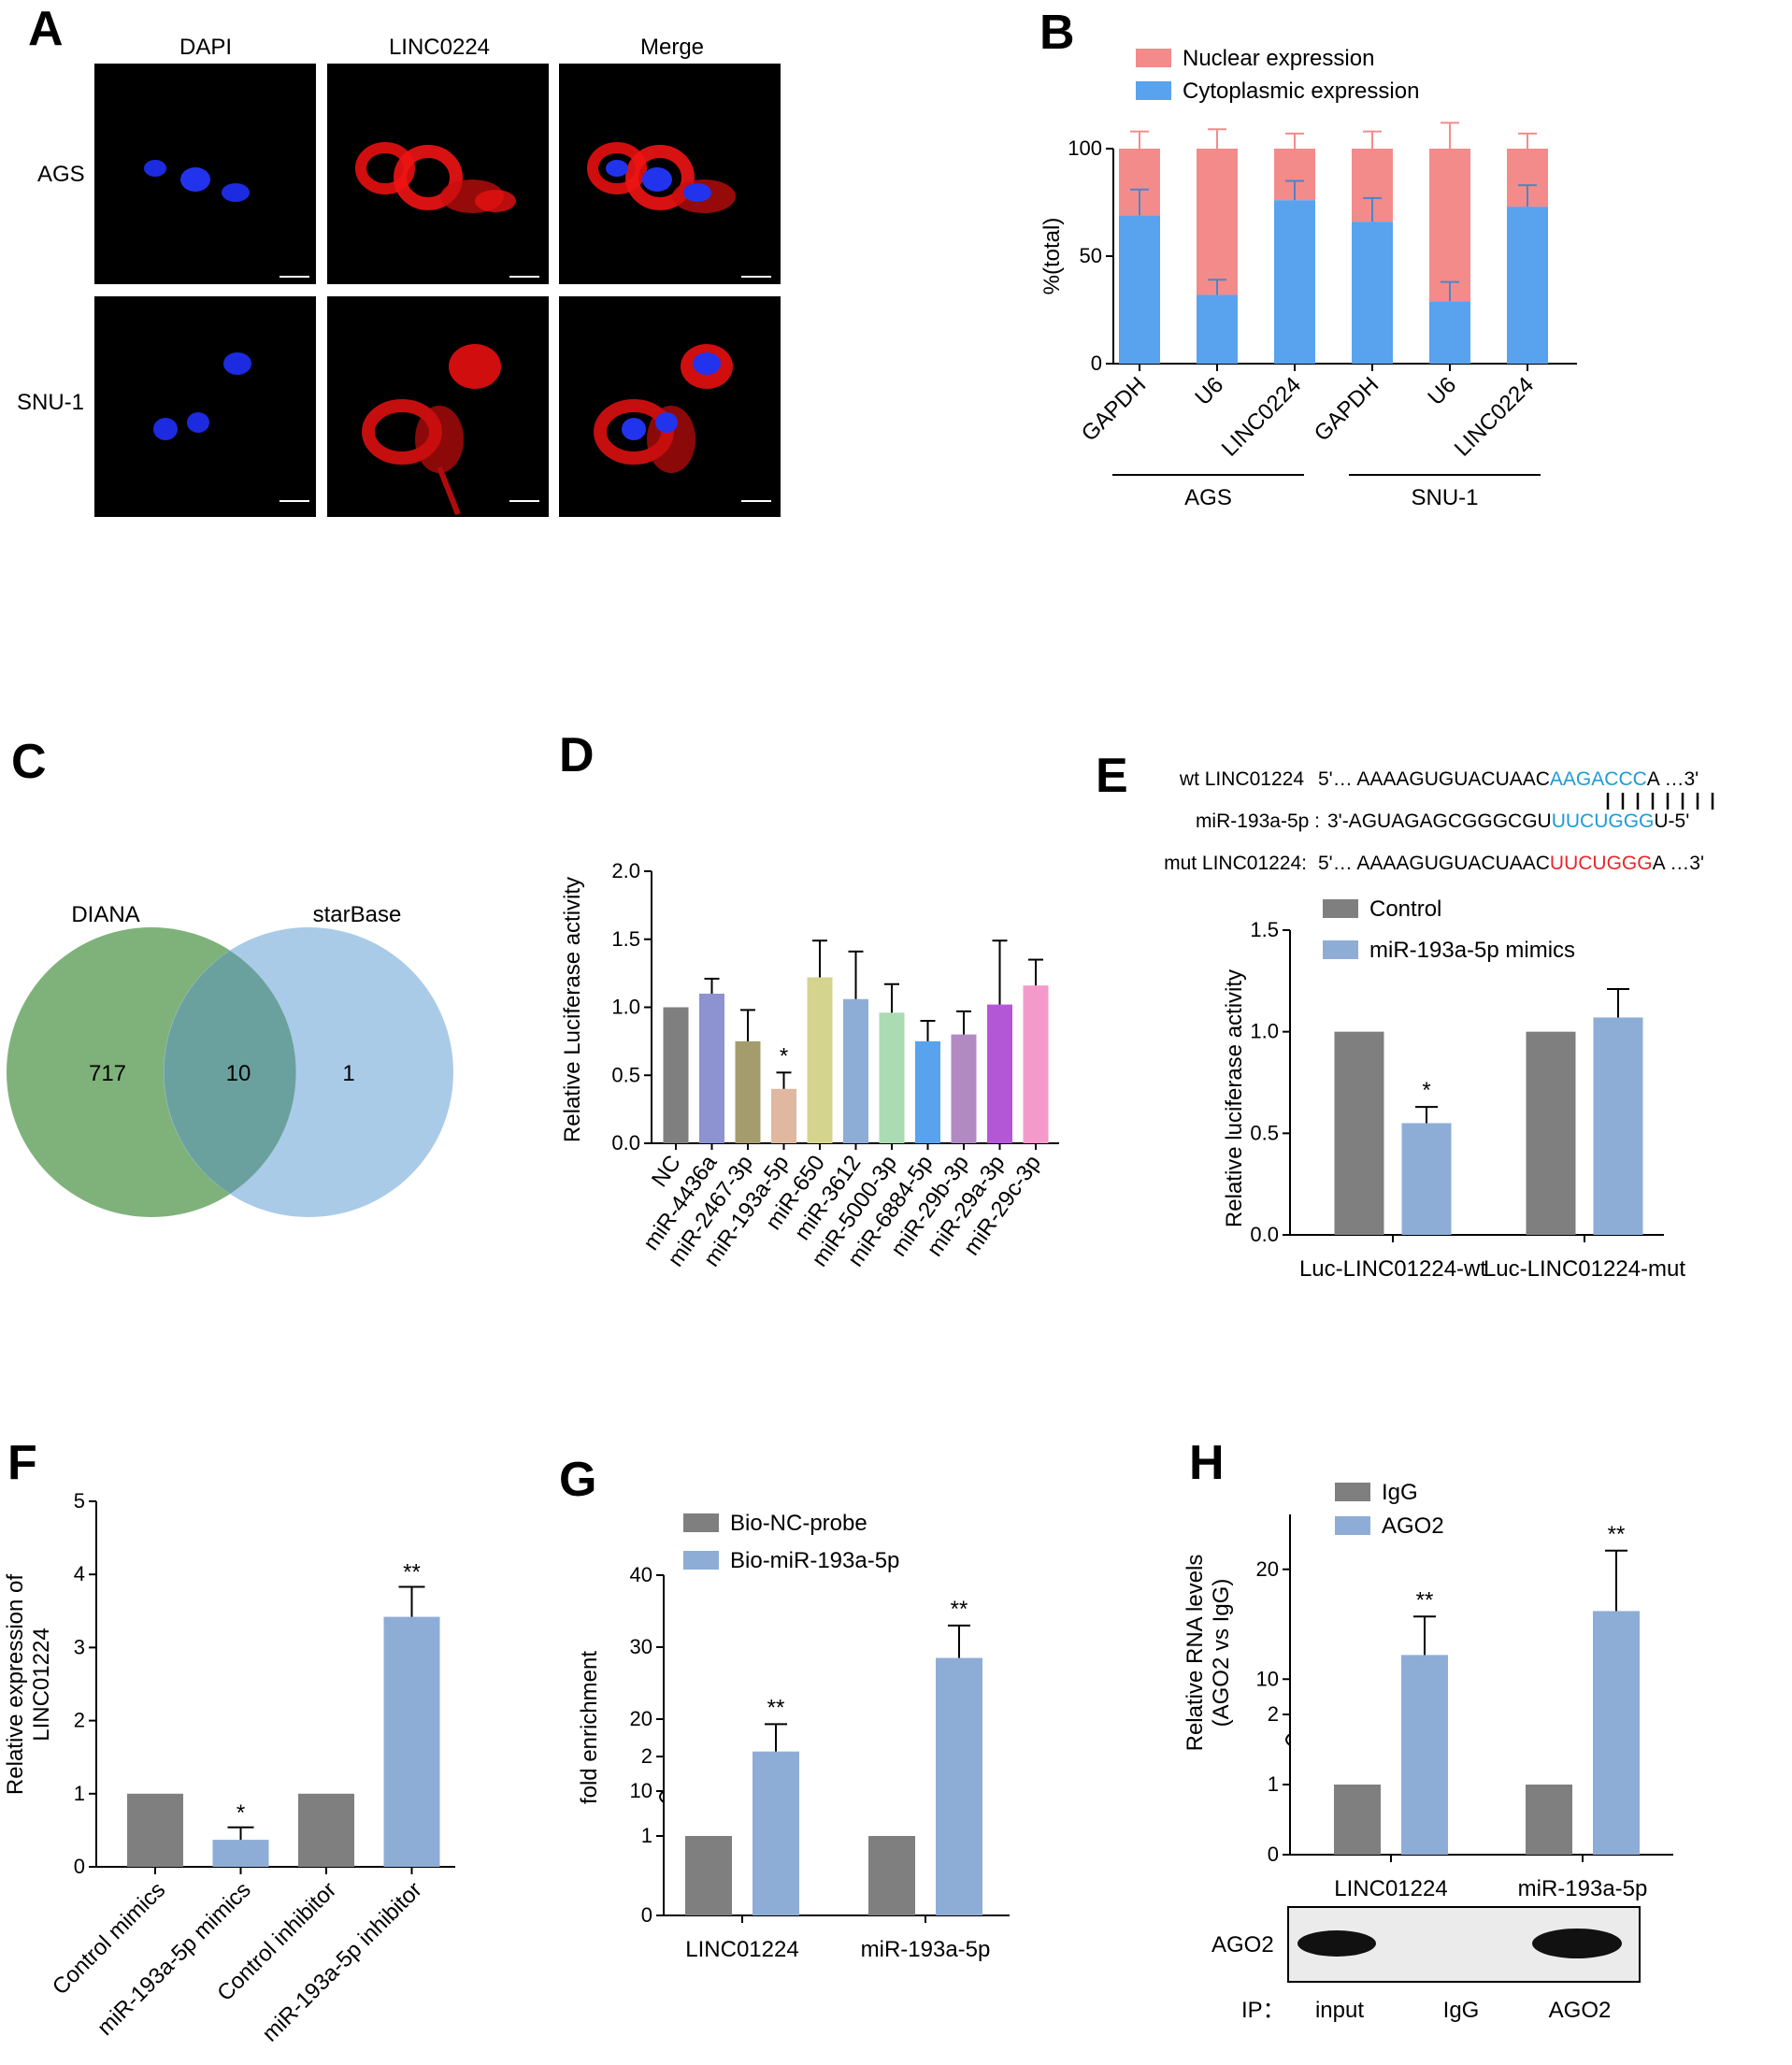  I want to click on chart-b-y-label: %(total), so click(1052, 256).